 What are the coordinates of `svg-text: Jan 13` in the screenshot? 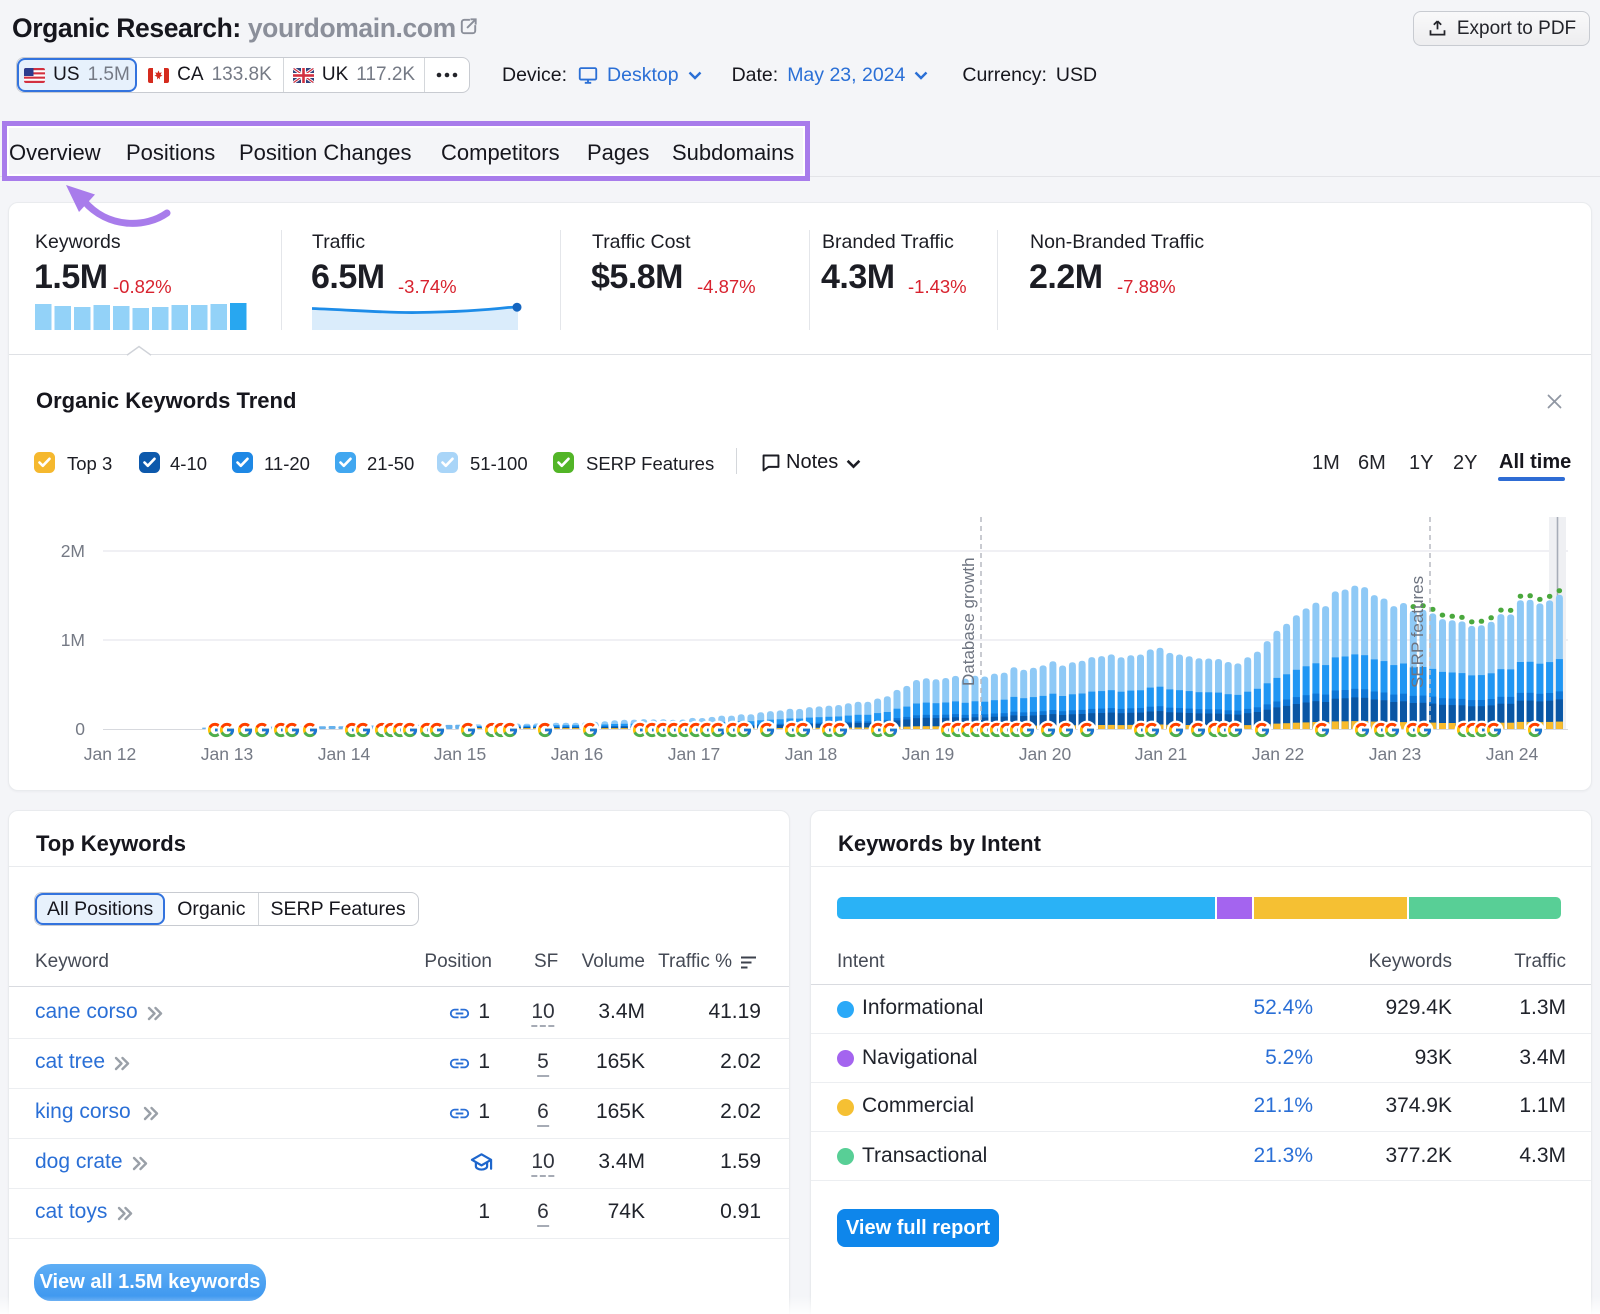 It's located at (227, 754).